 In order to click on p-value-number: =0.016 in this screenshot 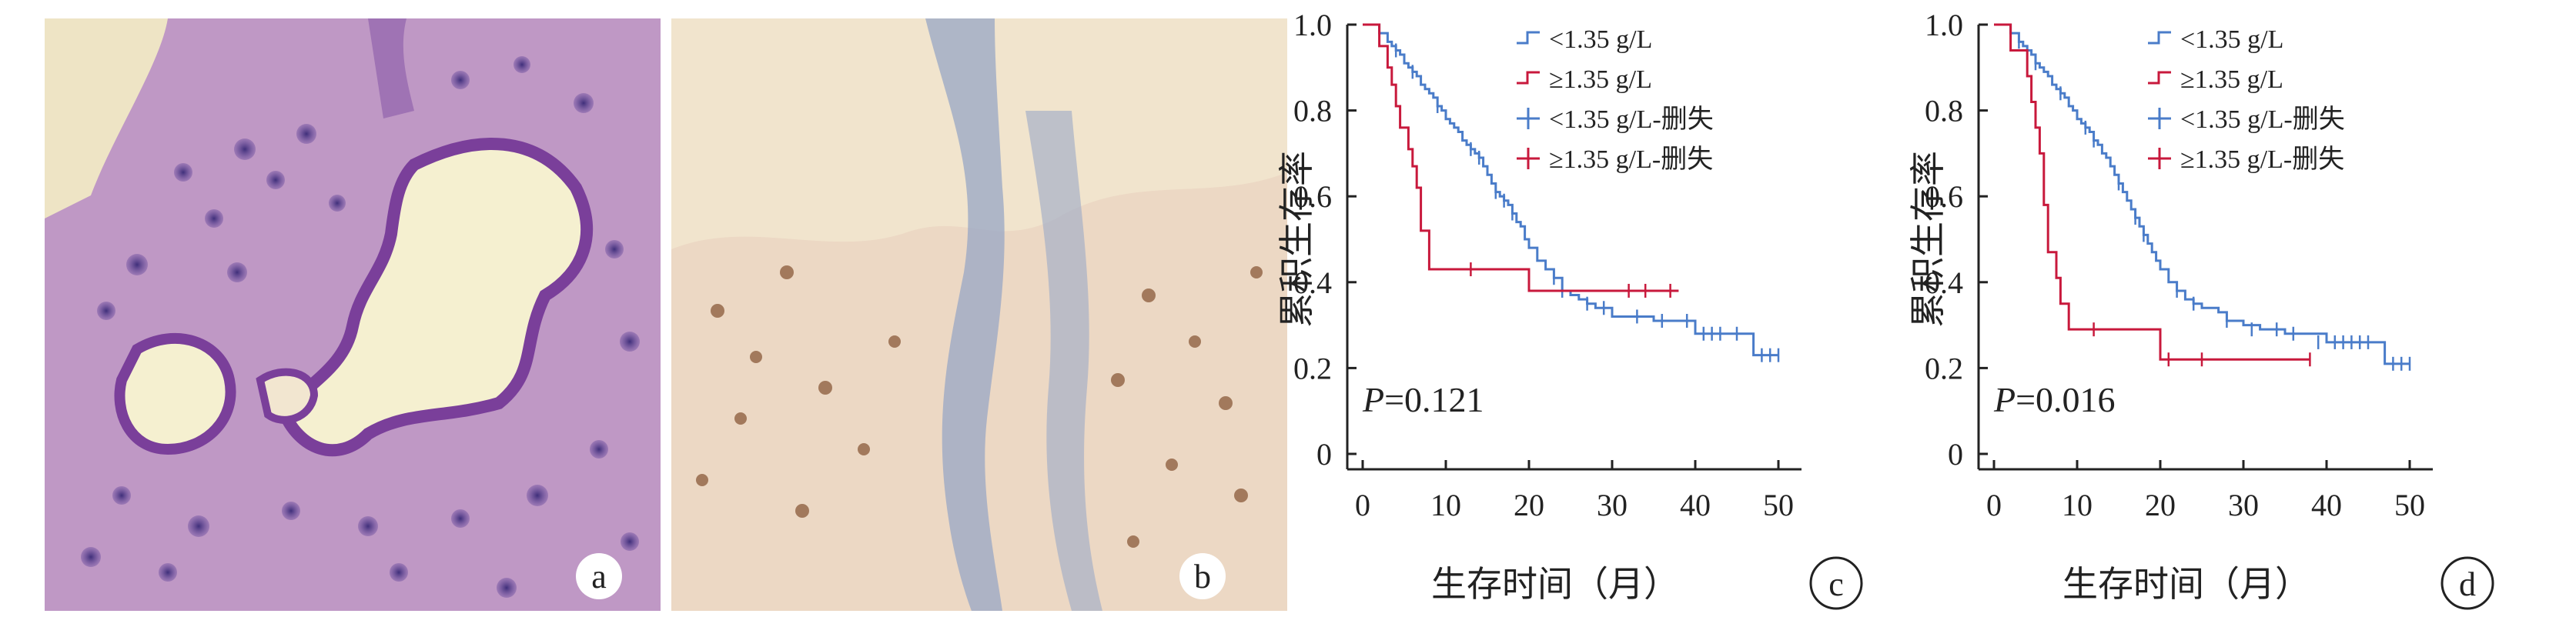, I will do `click(2065, 400)`.